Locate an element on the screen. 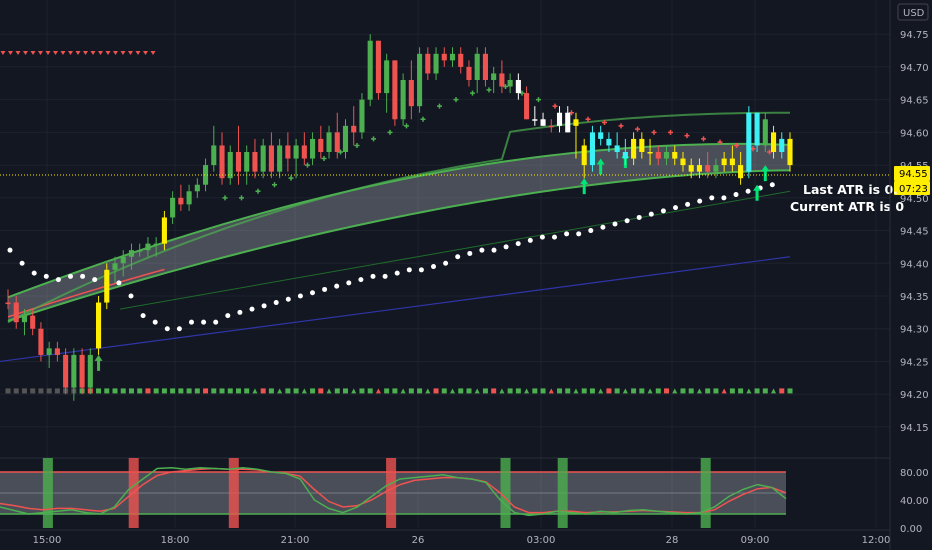 Image resolution: width=932 pixels, height=550 pixels. last-price-label: 94.55 is located at coordinates (913, 174).